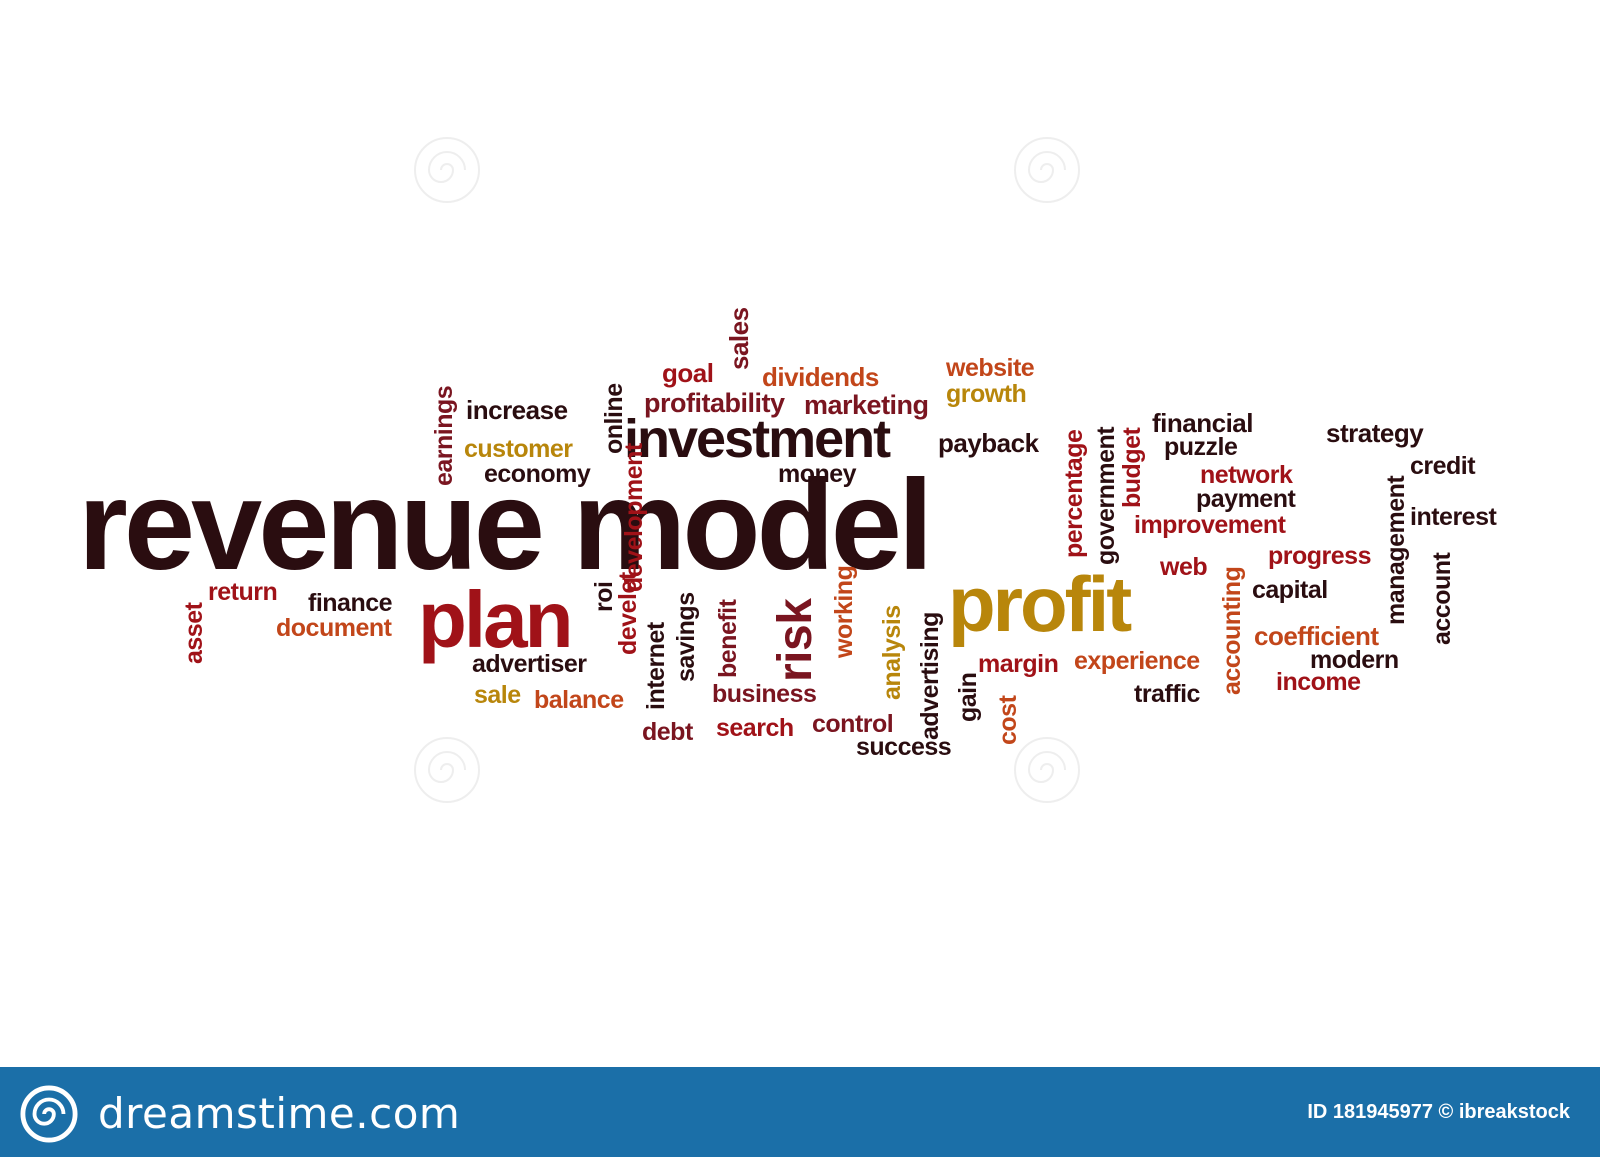 The image size is (1600, 1157). I want to click on cloud-word: analysis, so click(892, 652).